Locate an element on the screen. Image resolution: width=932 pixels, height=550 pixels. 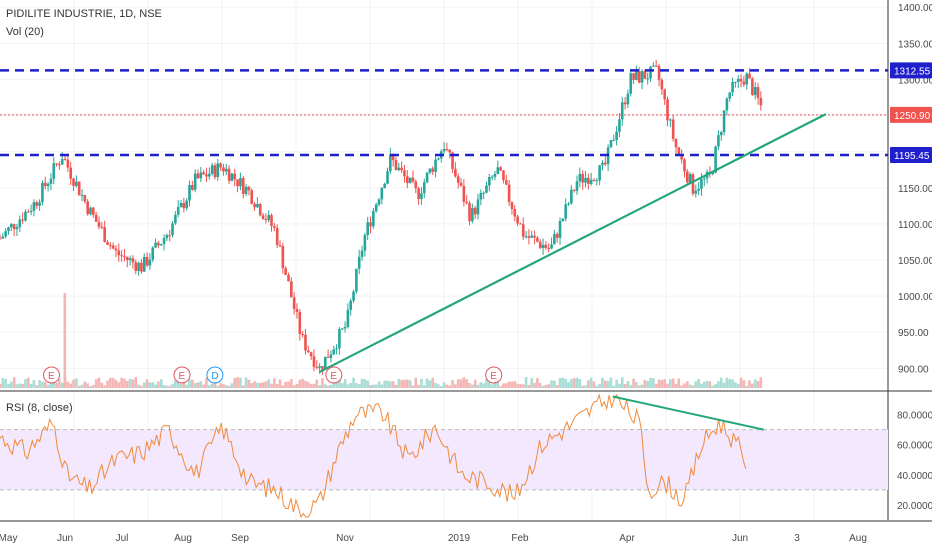
price-tick-label: 900.00 is located at coordinates (913, 369).